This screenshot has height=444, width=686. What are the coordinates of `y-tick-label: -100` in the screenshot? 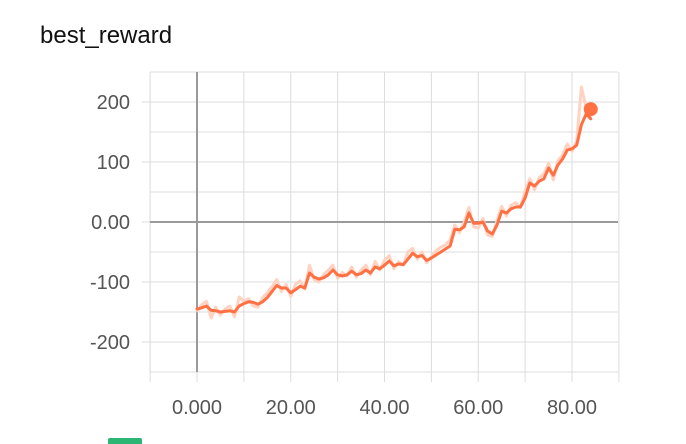 It's located at (110, 283).